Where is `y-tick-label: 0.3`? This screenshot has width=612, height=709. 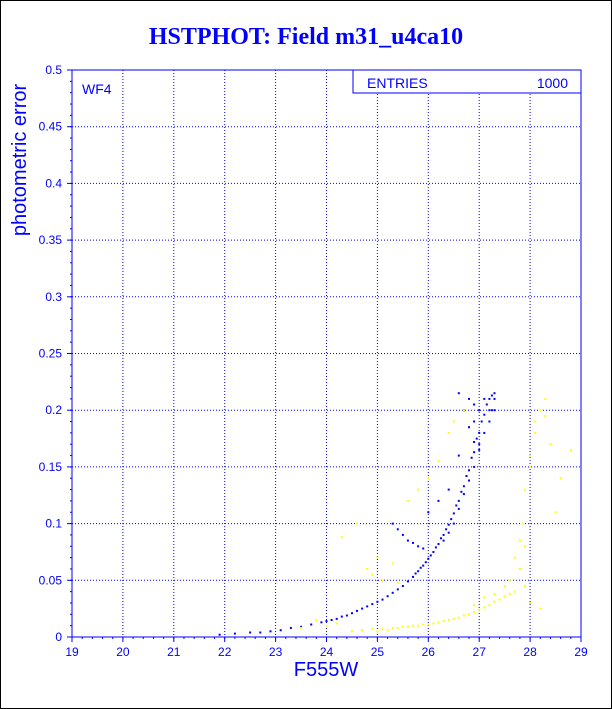
y-tick-label: 0.3 is located at coordinates (53, 297).